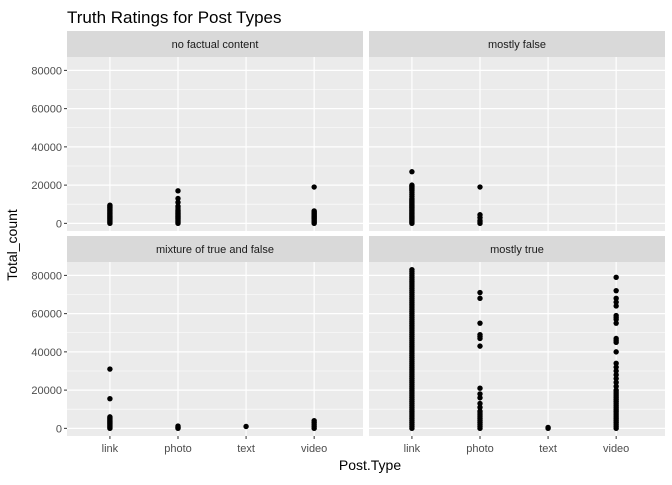  Describe the element at coordinates (174, 17) in the screenshot. I see `chart-title: Truth Ratings for Post Types` at that location.